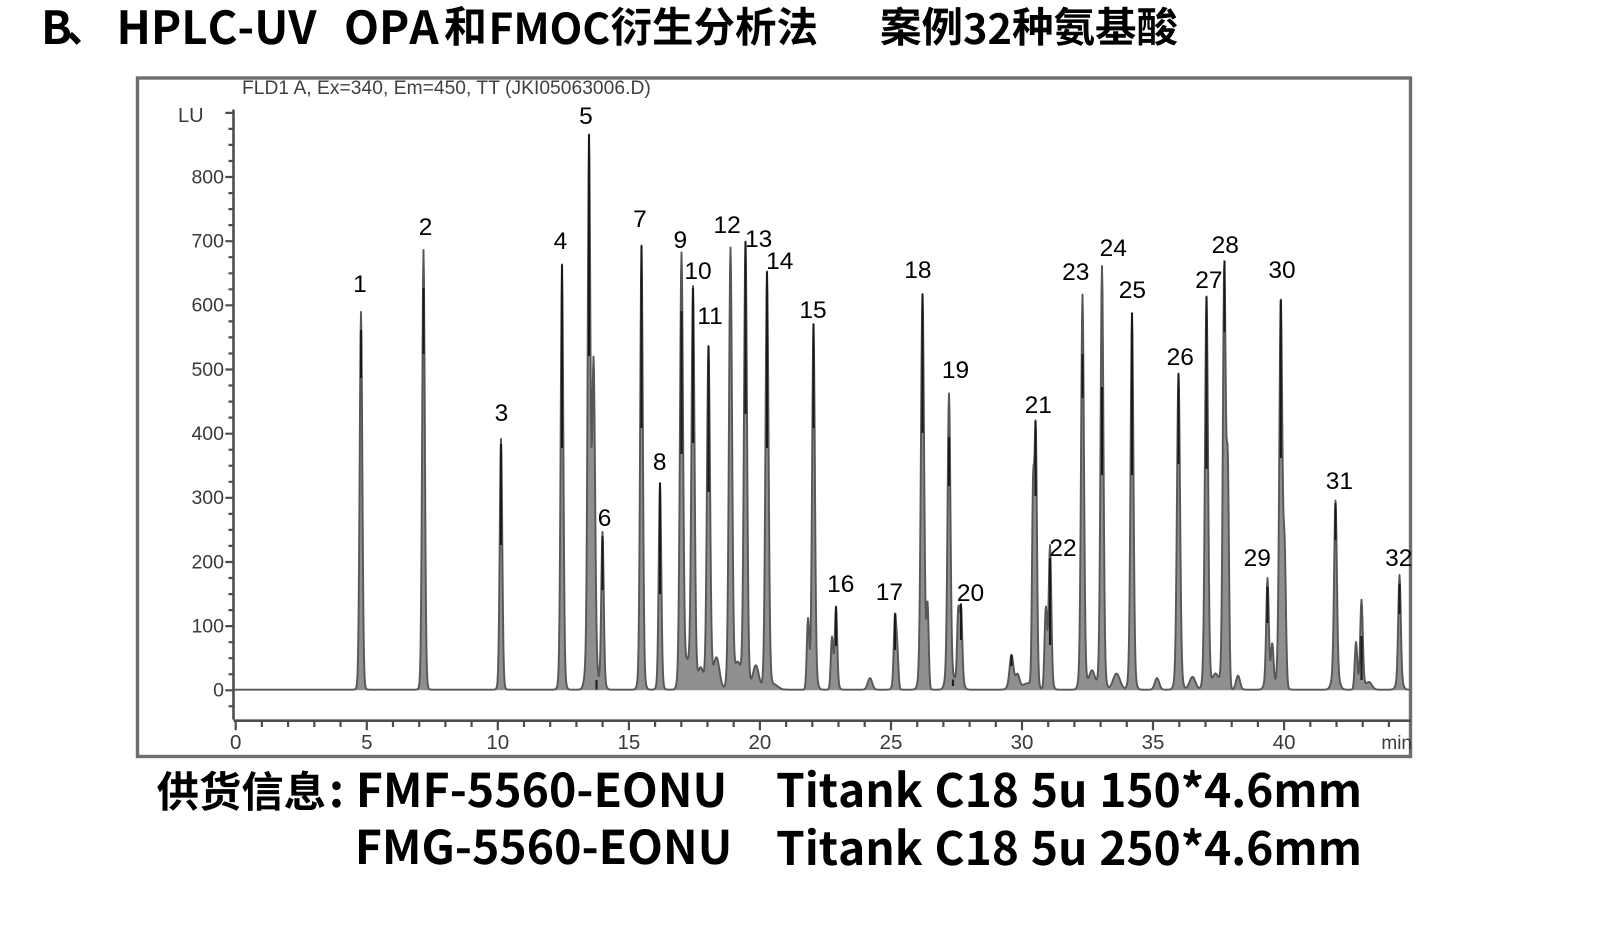 This screenshot has width=1598, height=928. What do you see at coordinates (726, 225) in the screenshot?
I see `svg-text: 12` at bounding box center [726, 225].